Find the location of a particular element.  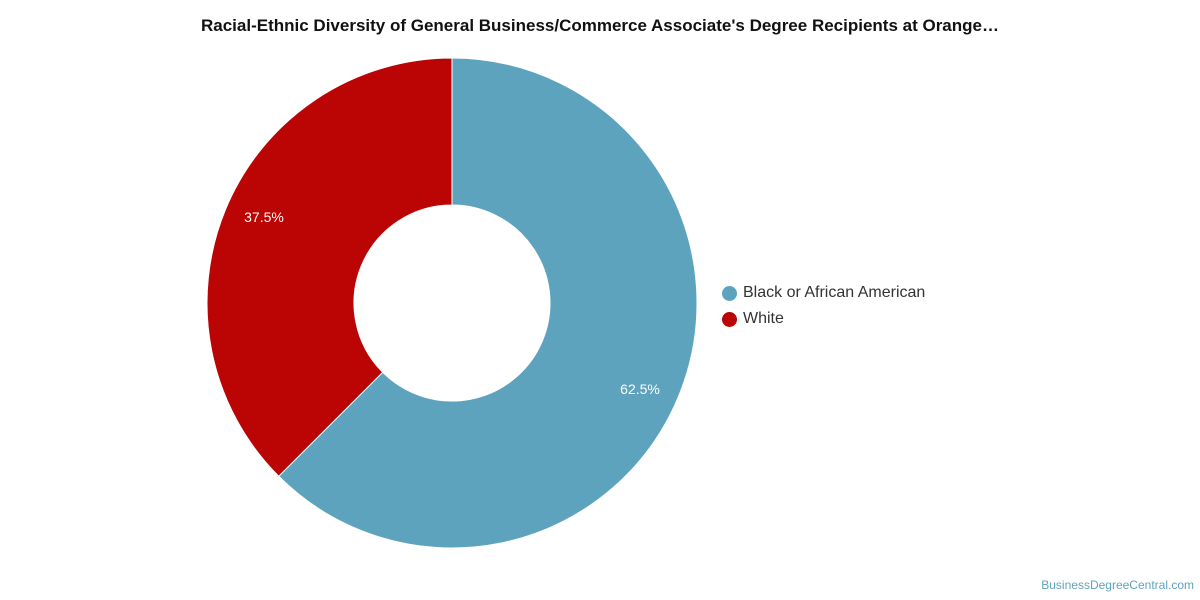

legend-label-black-or-african-american: Black or African American is located at coordinates (834, 292).